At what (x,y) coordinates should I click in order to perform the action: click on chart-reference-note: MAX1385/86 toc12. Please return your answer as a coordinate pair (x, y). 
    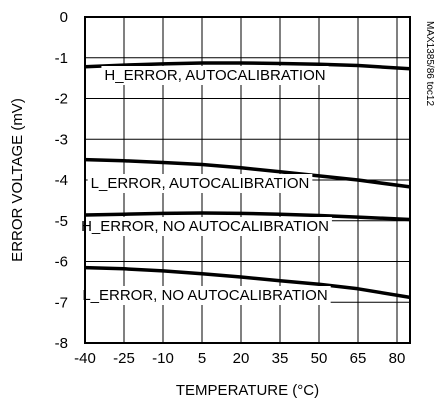
    Looking at the image, I should click on (429, 63).